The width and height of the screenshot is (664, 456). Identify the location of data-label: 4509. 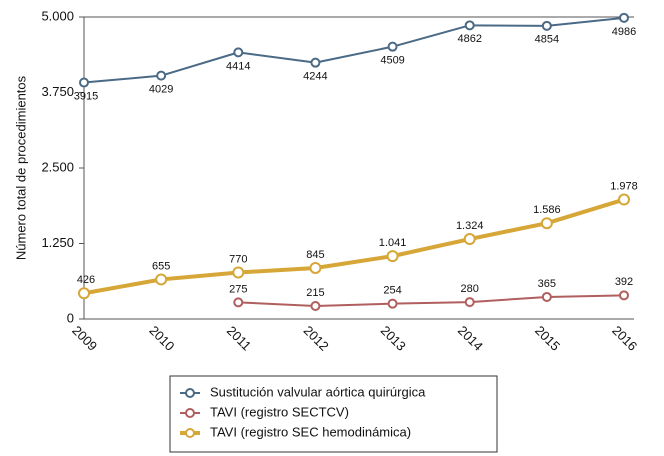
(392, 61).